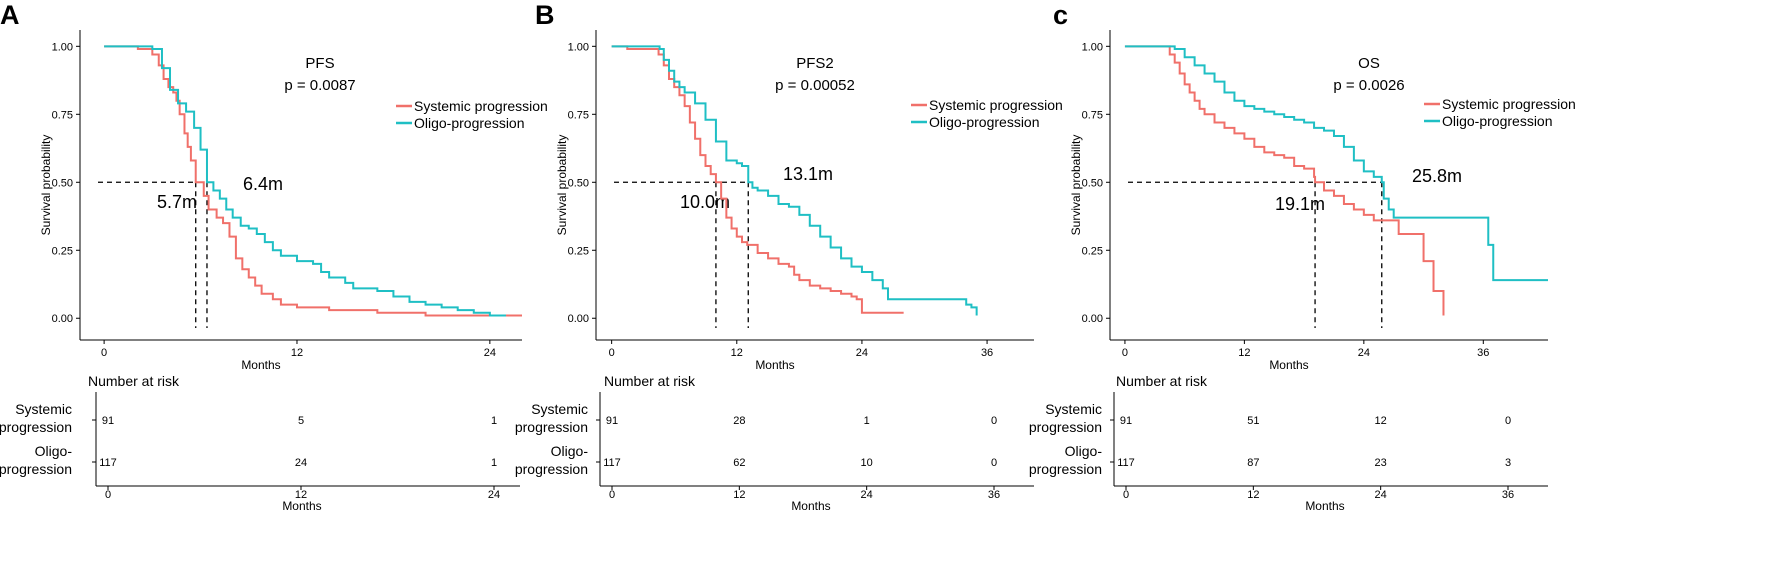 The image size is (1772, 576). What do you see at coordinates (10, 15) in the screenshot?
I see `panel-label: A` at bounding box center [10, 15].